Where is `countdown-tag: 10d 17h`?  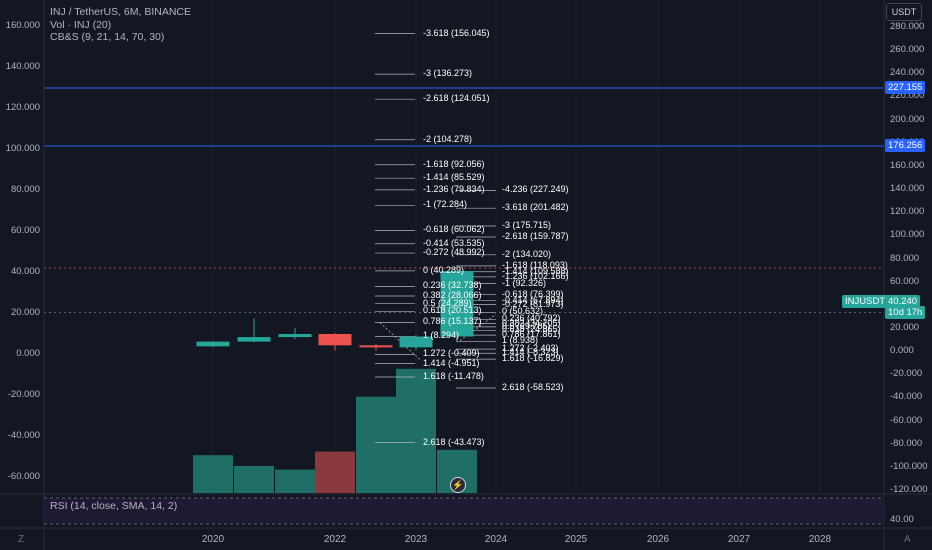
countdown-tag: 10d 17h is located at coordinates (905, 312).